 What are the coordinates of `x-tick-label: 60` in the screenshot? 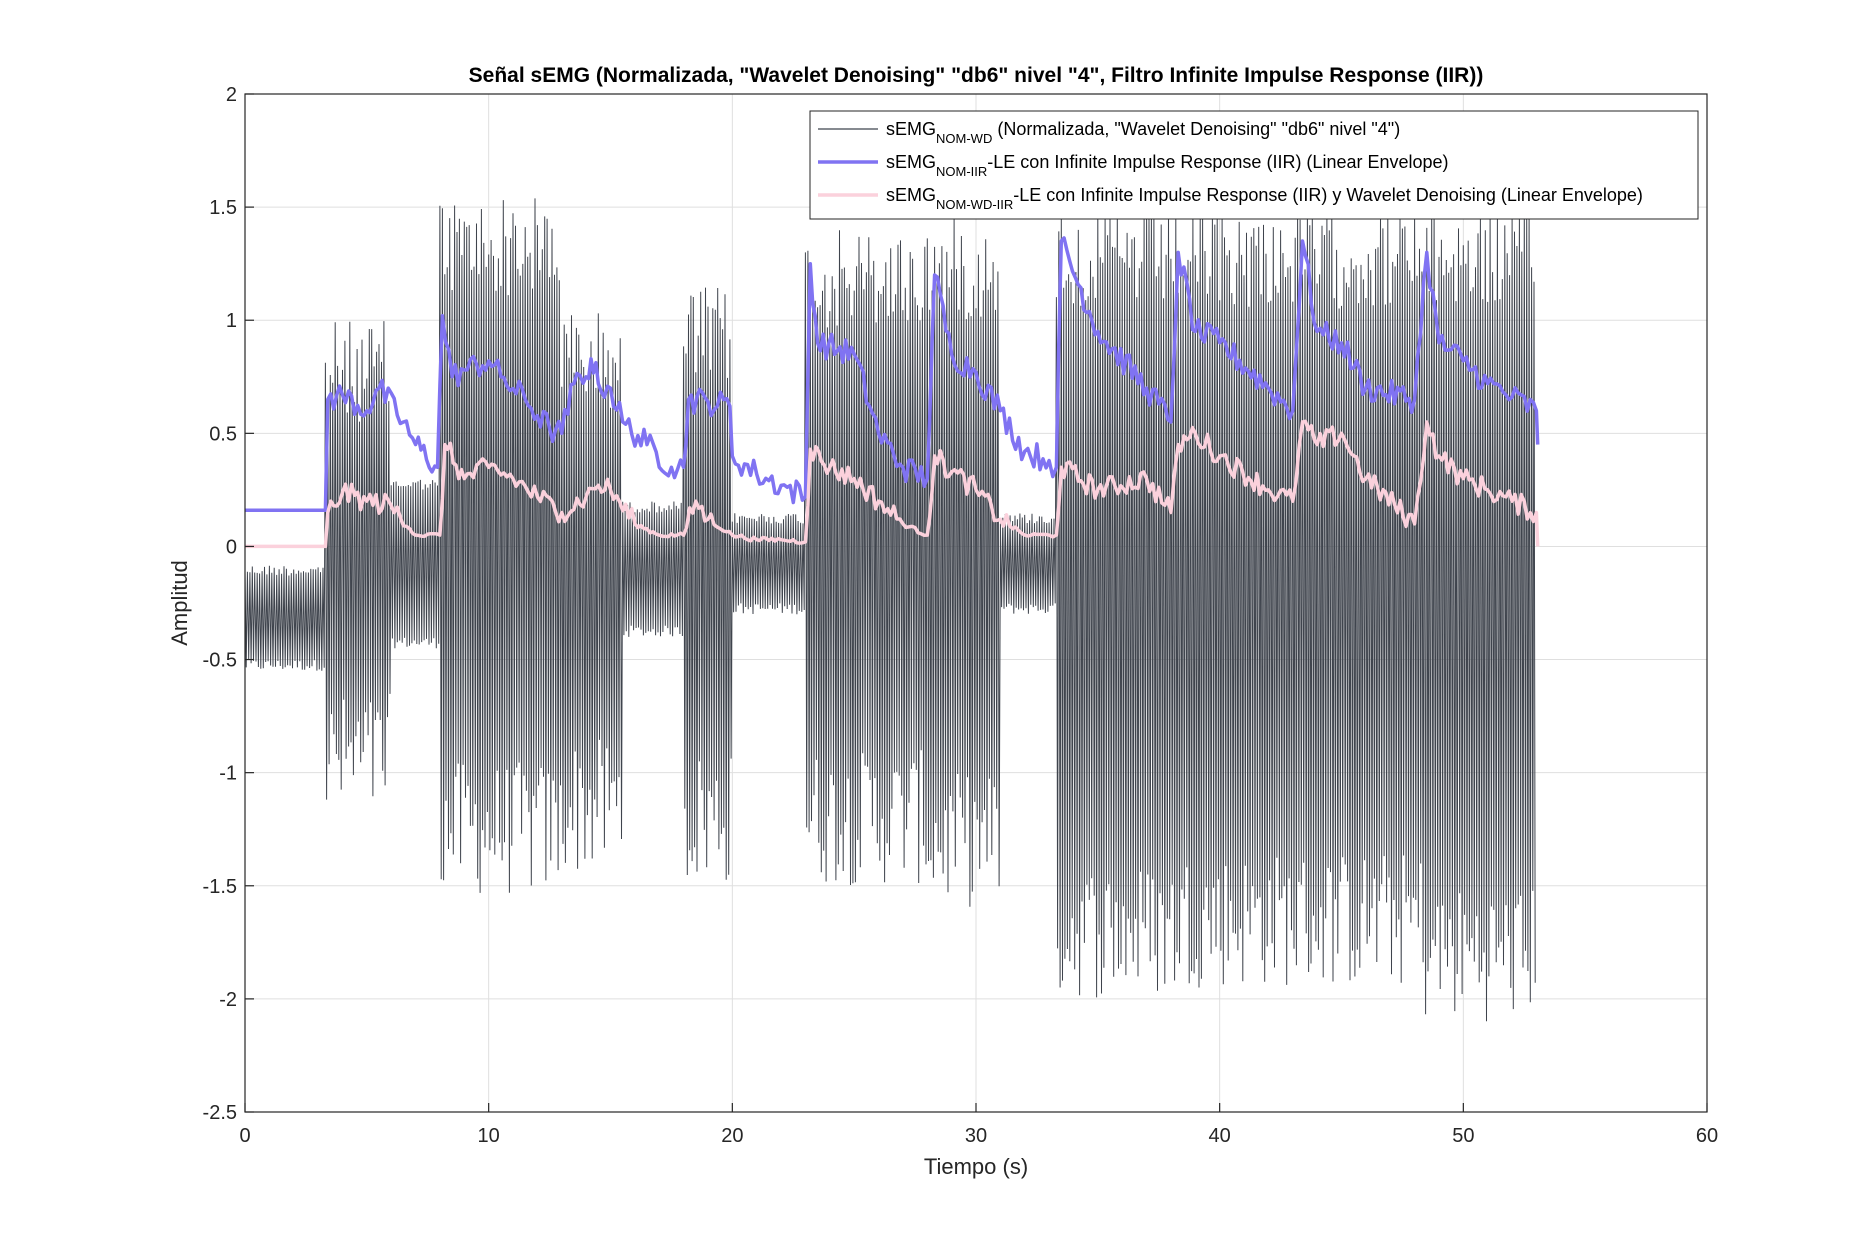 It's located at (1707, 1136).